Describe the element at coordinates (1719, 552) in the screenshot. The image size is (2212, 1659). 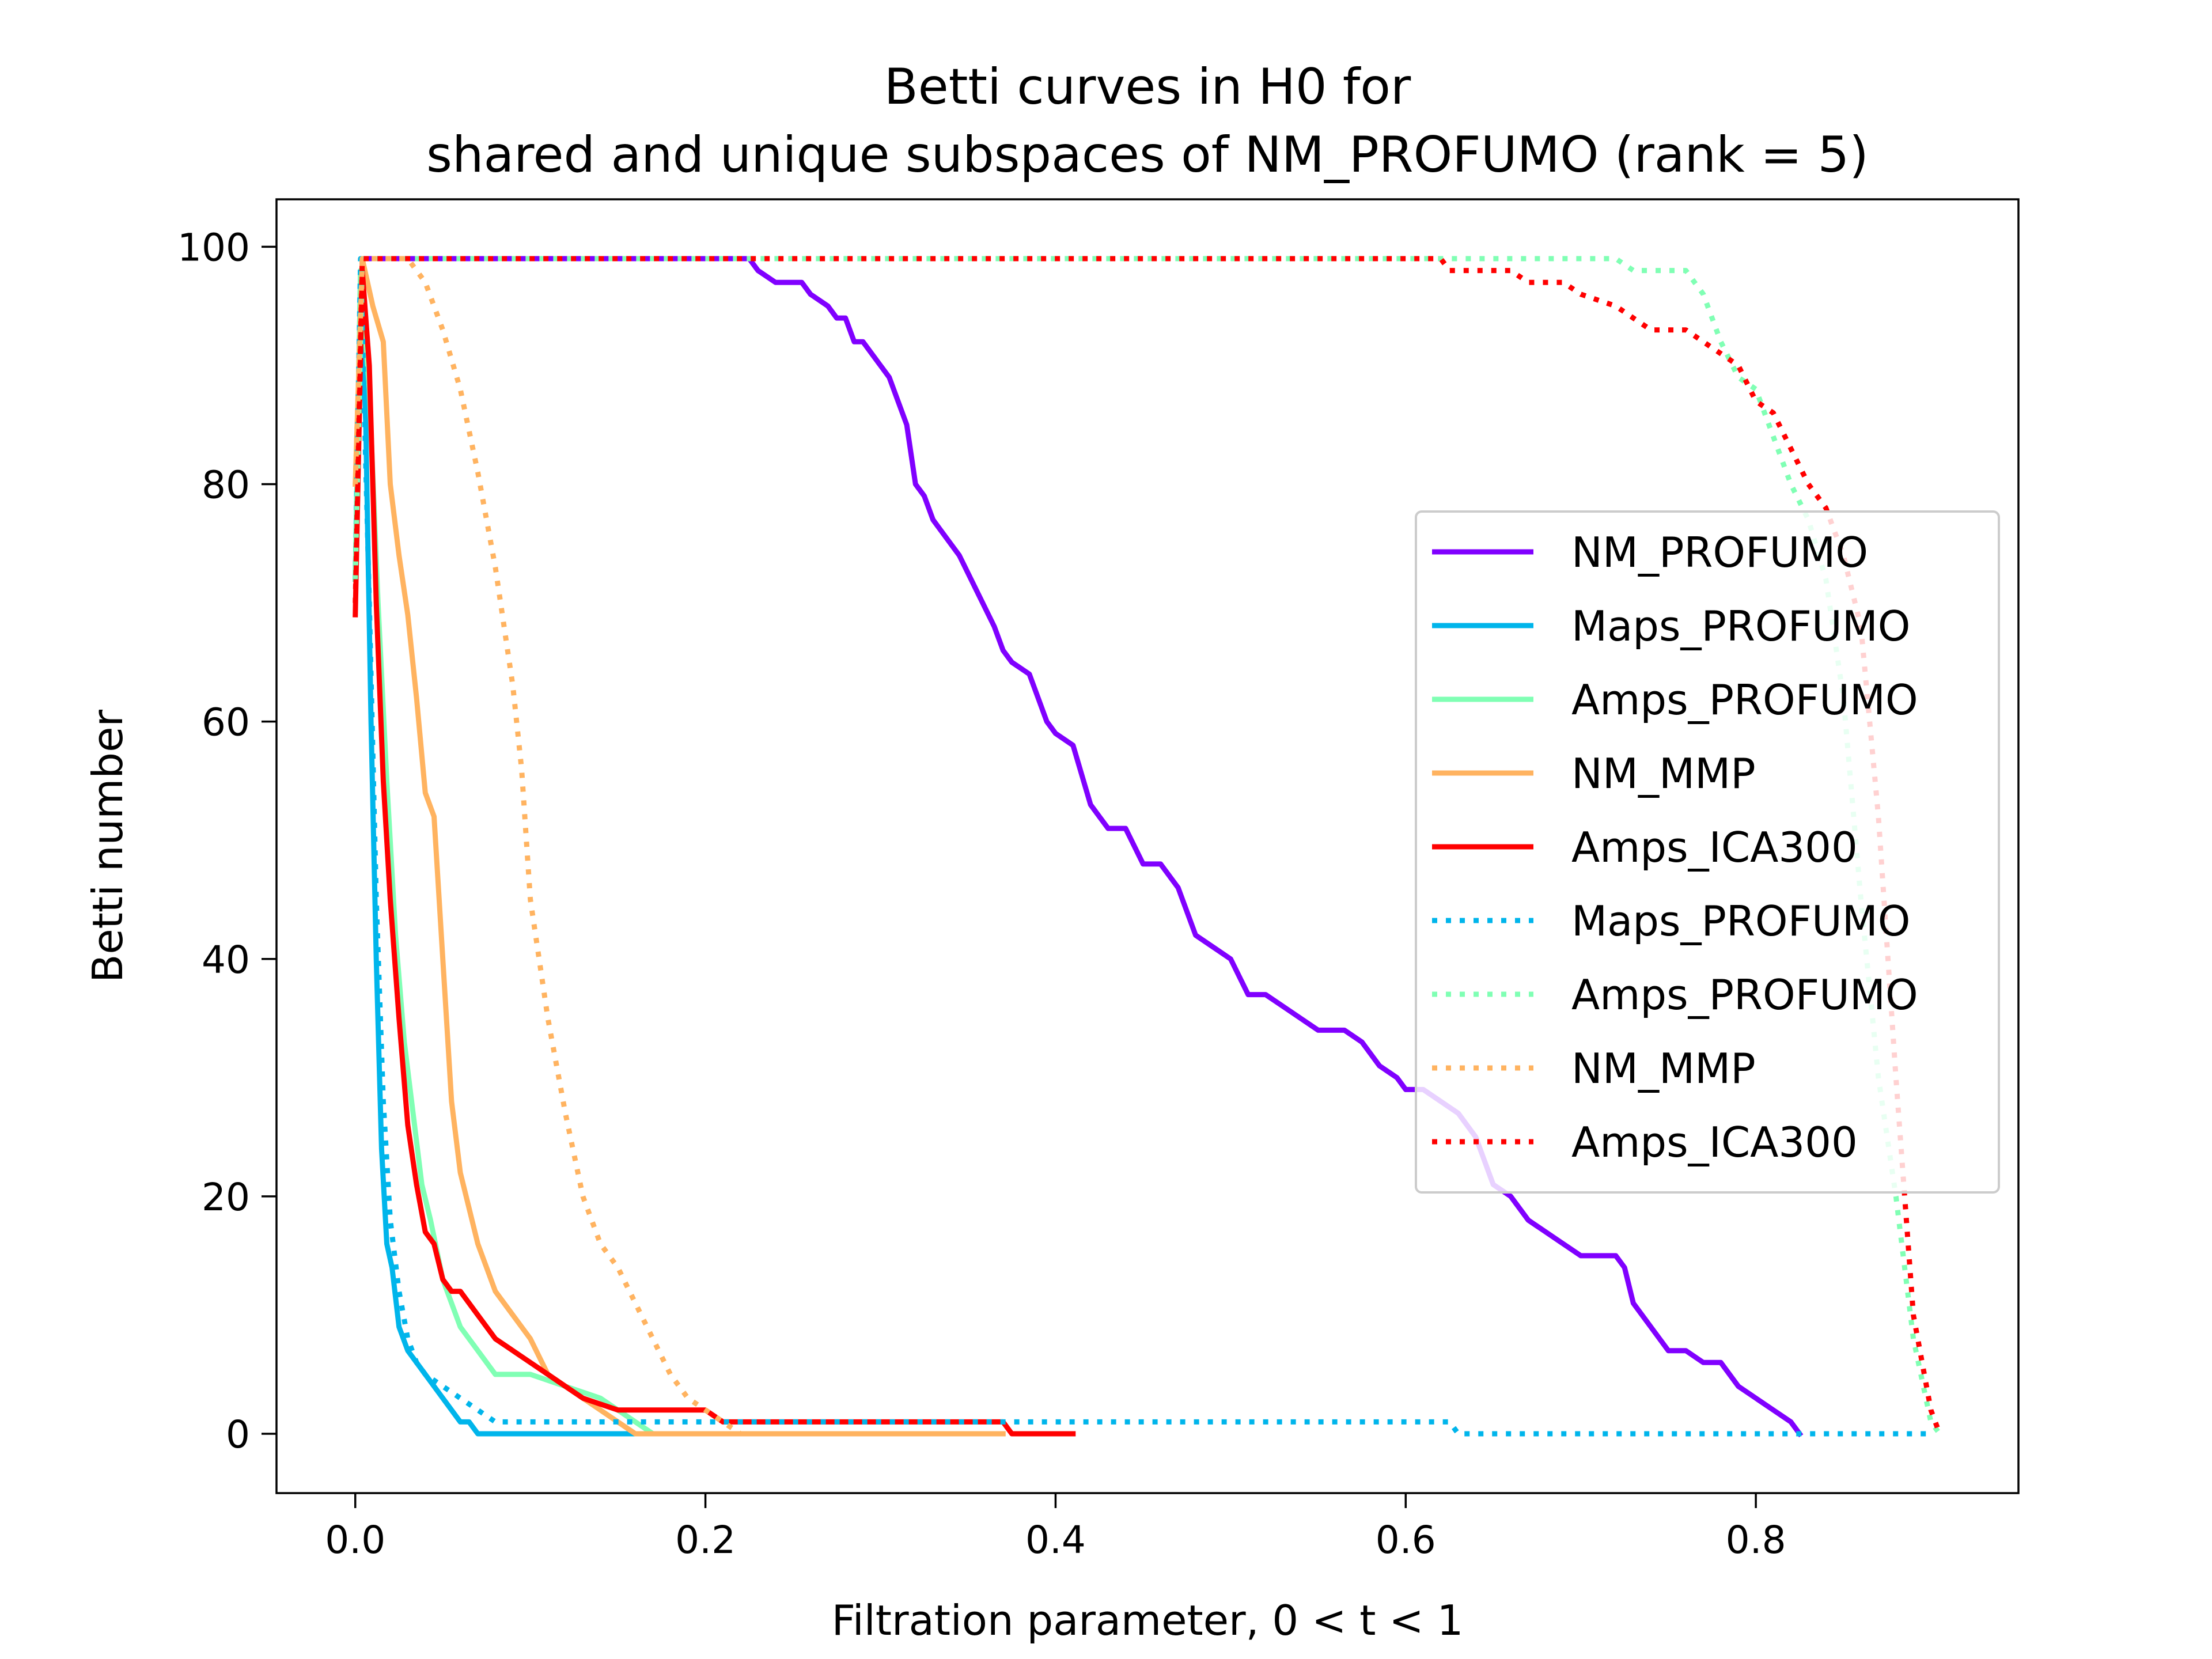
I see `legend-label-nm-profumo-solid: NM_PROFUMO` at that location.